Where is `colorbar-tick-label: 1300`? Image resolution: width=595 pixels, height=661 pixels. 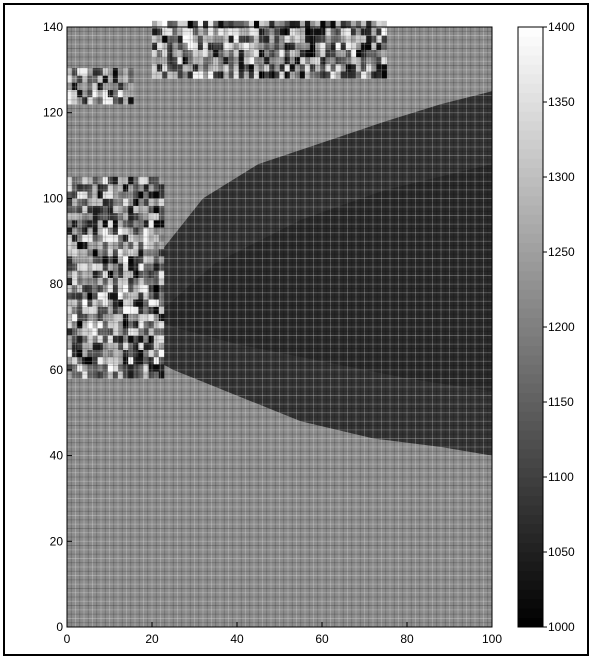
colorbar-tick-label: 1300 is located at coordinates (561, 177).